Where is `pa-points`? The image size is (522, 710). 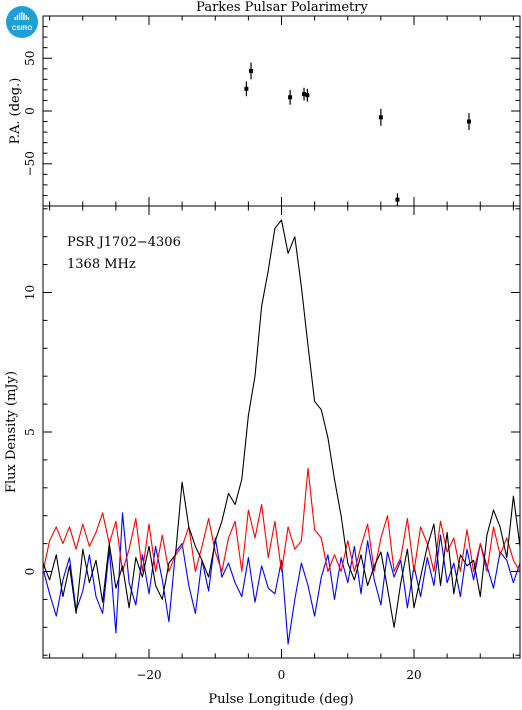 pa-points is located at coordinates (357, 134).